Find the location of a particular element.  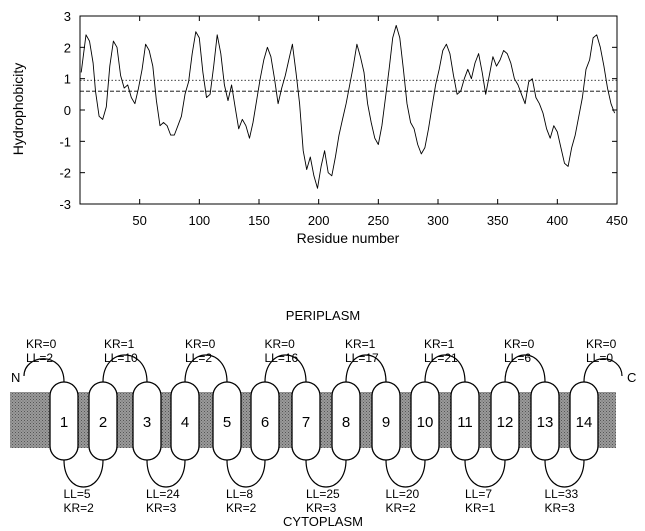

loop-ll-label: LL=33 is located at coordinates (562, 494).